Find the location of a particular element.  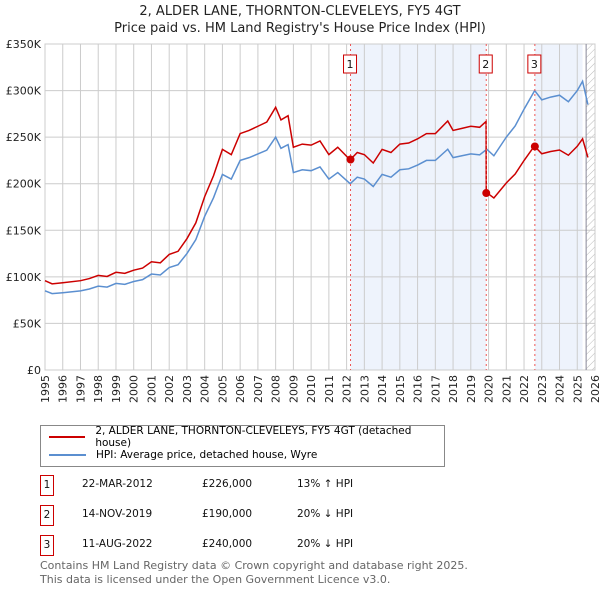

sale-badge-label: 1 is located at coordinates (350, 64).